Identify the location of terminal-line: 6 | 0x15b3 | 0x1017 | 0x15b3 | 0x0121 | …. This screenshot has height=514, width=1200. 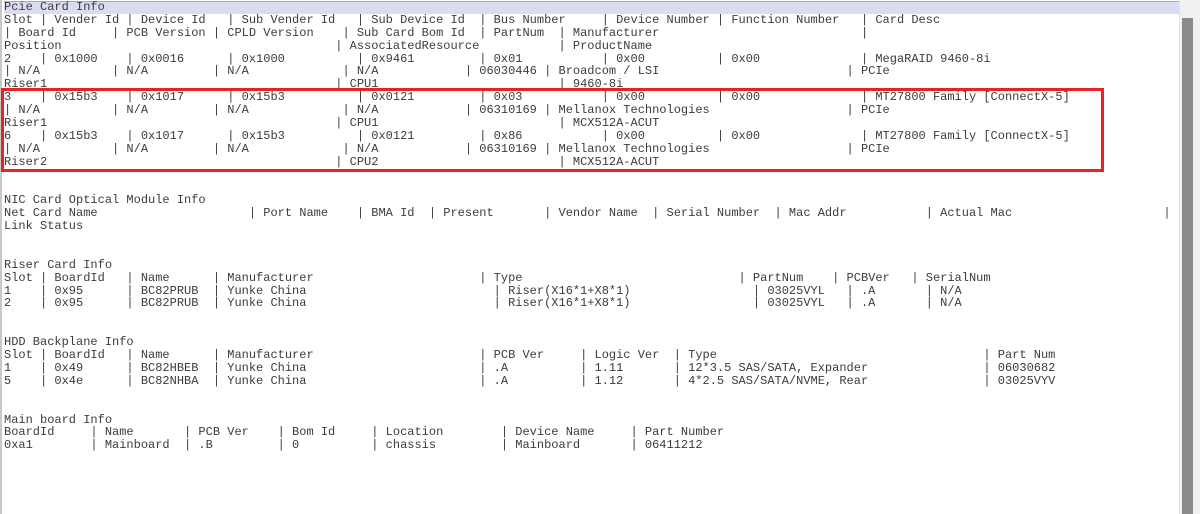
(537, 135).